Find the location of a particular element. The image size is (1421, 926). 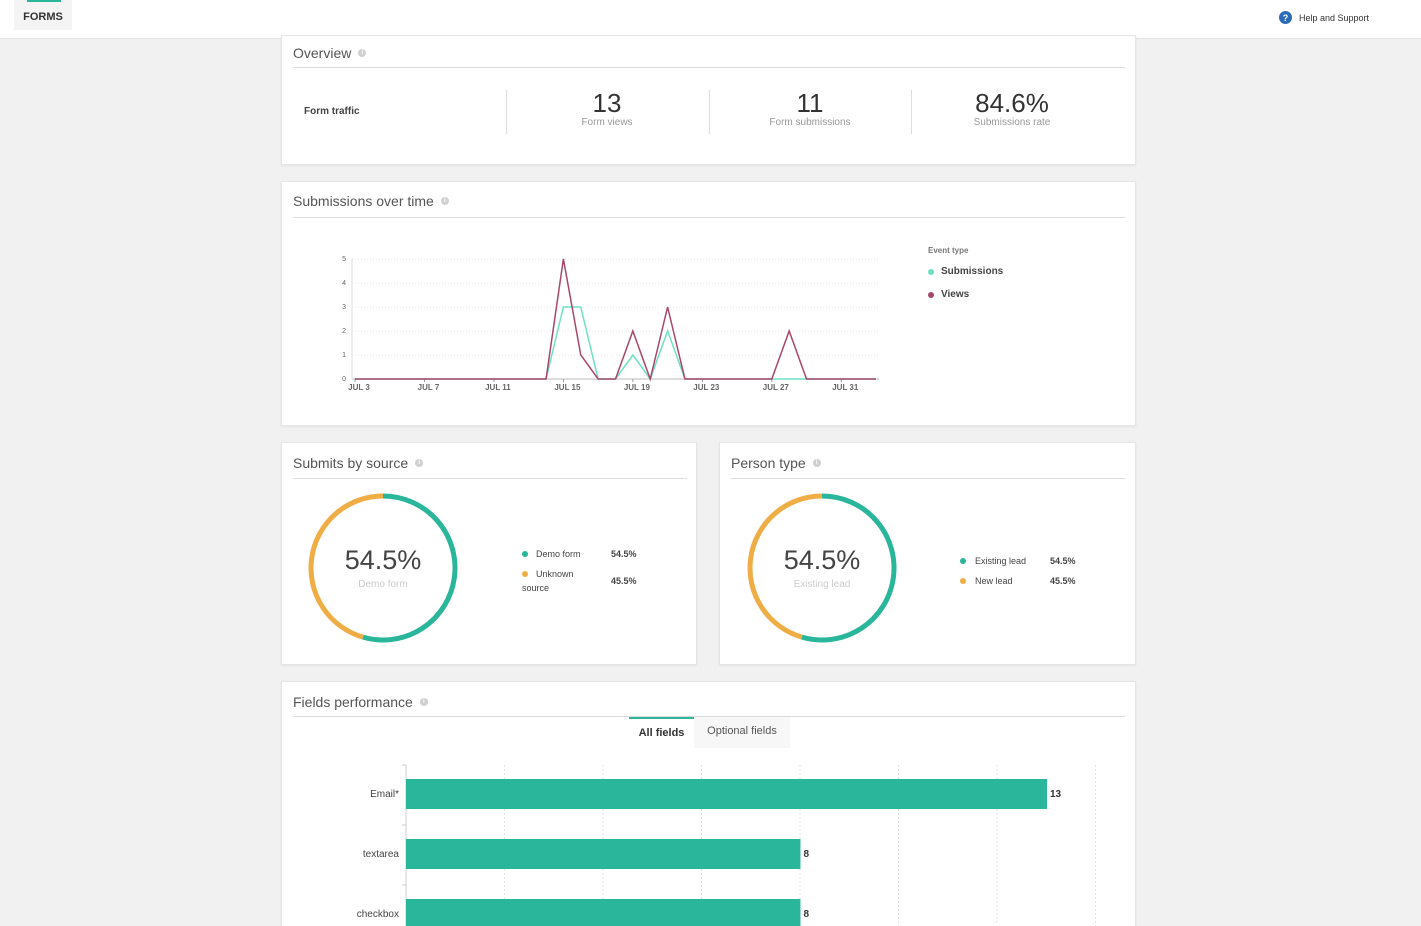

stat-label: Form views is located at coordinates (607, 122).